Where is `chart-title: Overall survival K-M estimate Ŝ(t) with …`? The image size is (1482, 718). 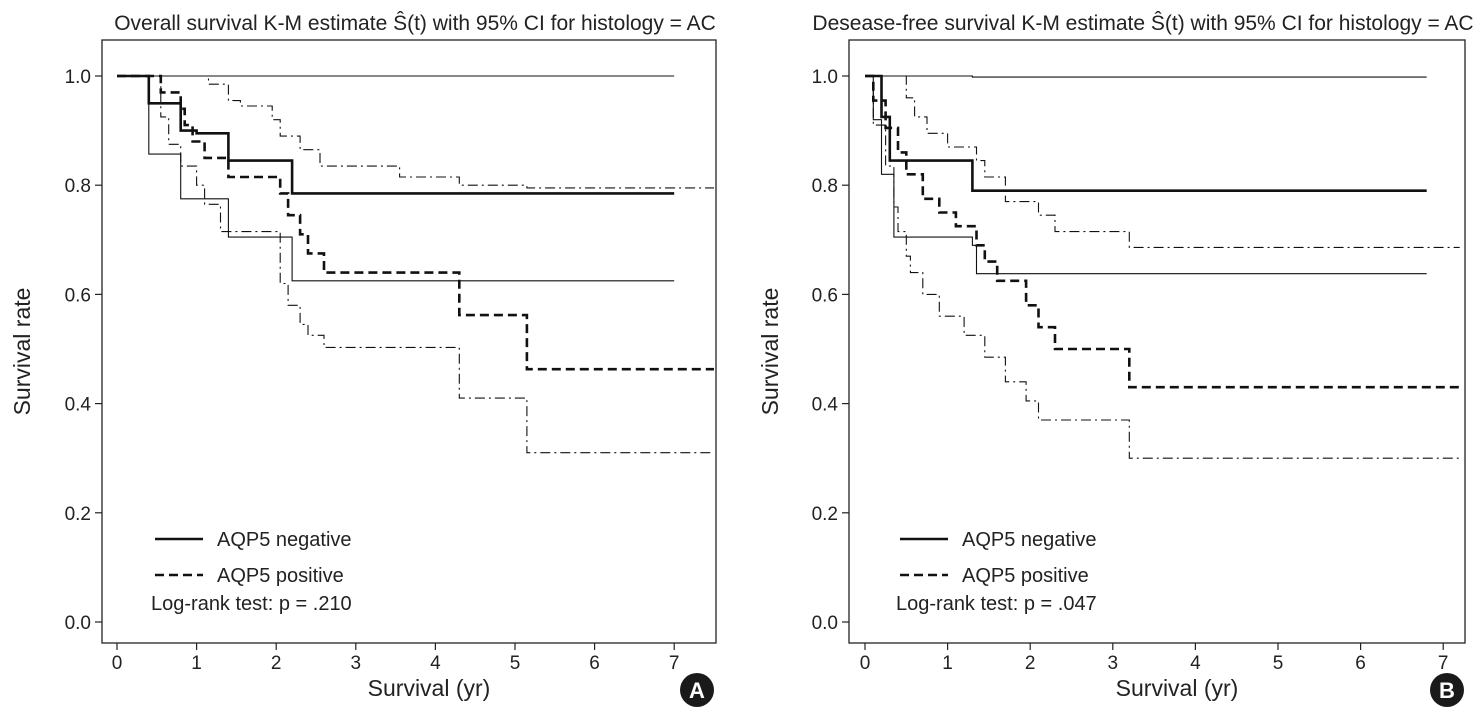
chart-title: Overall survival K-M estimate Ŝ(t) with … is located at coordinates (415, 23).